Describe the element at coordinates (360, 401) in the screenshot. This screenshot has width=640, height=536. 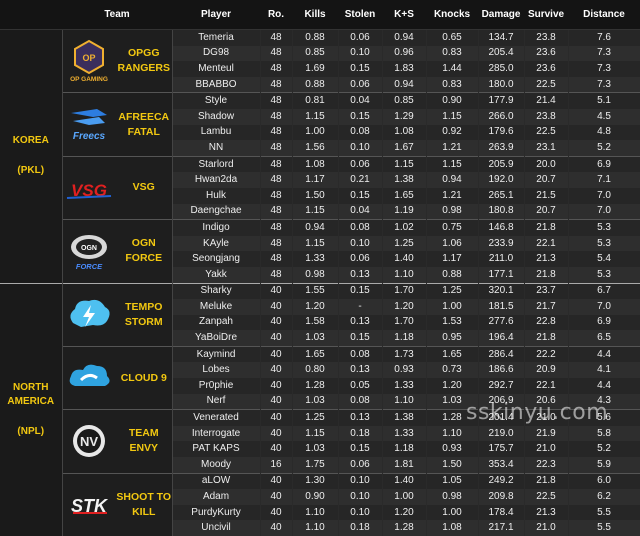
I see `stat-stolen: 0.08` at that location.